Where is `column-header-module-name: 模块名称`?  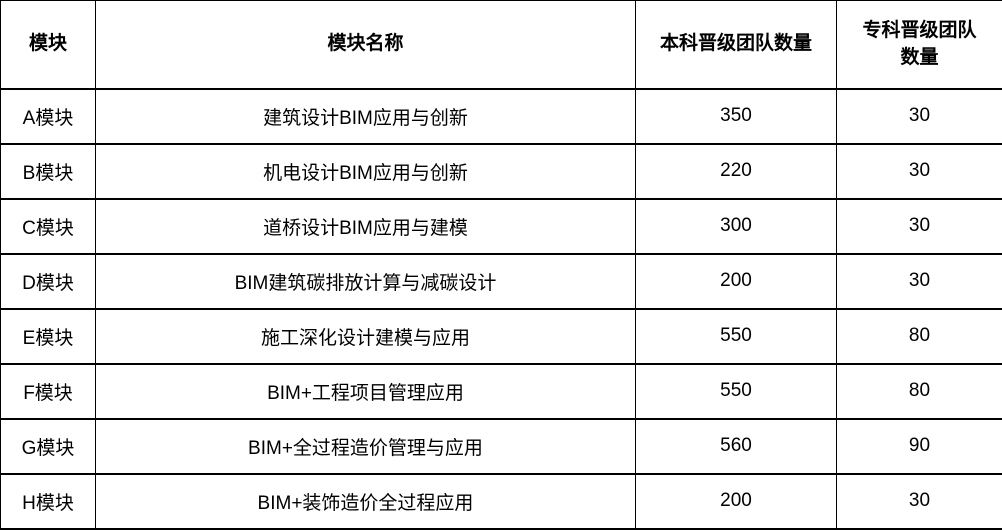
column-header-module-name: 模块名称 is located at coordinates (366, 45).